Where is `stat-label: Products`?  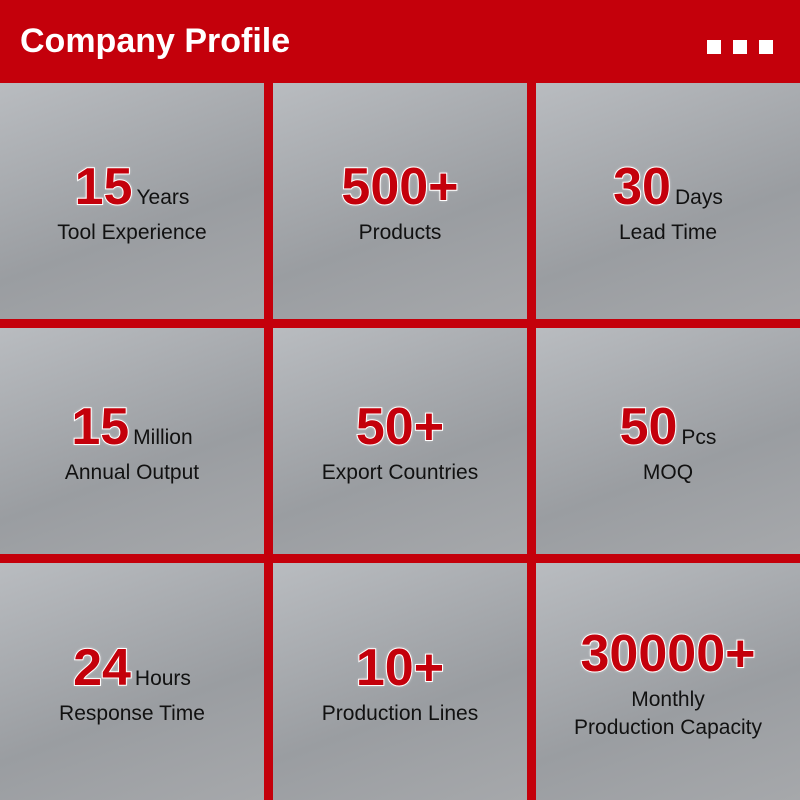 stat-label: Products is located at coordinates (400, 232).